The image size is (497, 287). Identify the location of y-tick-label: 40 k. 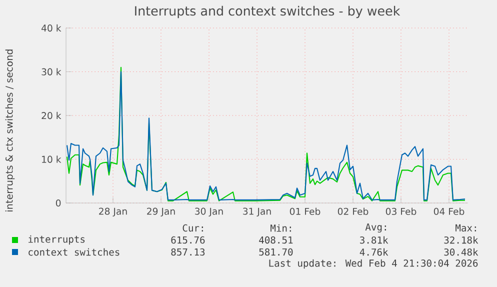
(52, 28).